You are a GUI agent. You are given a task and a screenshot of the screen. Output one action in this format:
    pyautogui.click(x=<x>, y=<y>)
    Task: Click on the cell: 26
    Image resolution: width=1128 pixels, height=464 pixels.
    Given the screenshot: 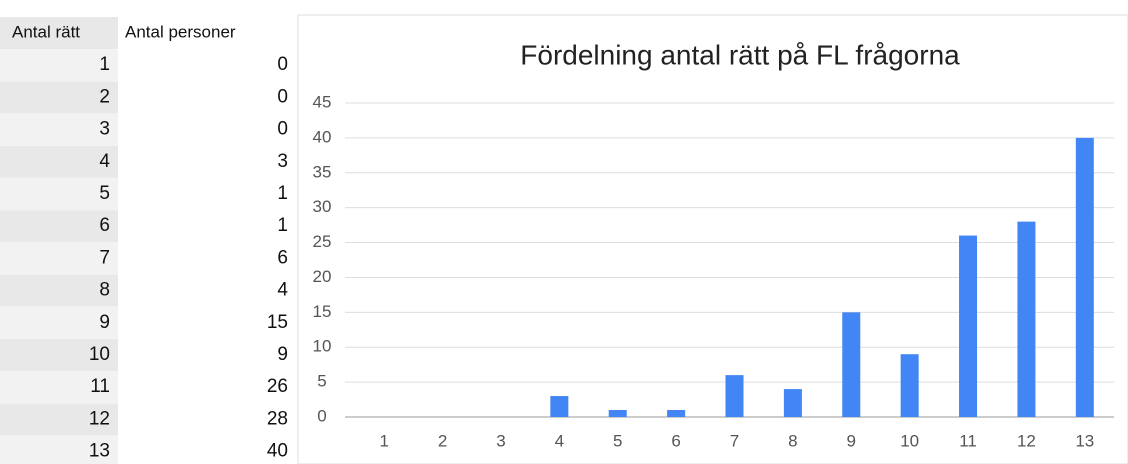 What is the action you would take?
    pyautogui.click(x=277, y=386)
    